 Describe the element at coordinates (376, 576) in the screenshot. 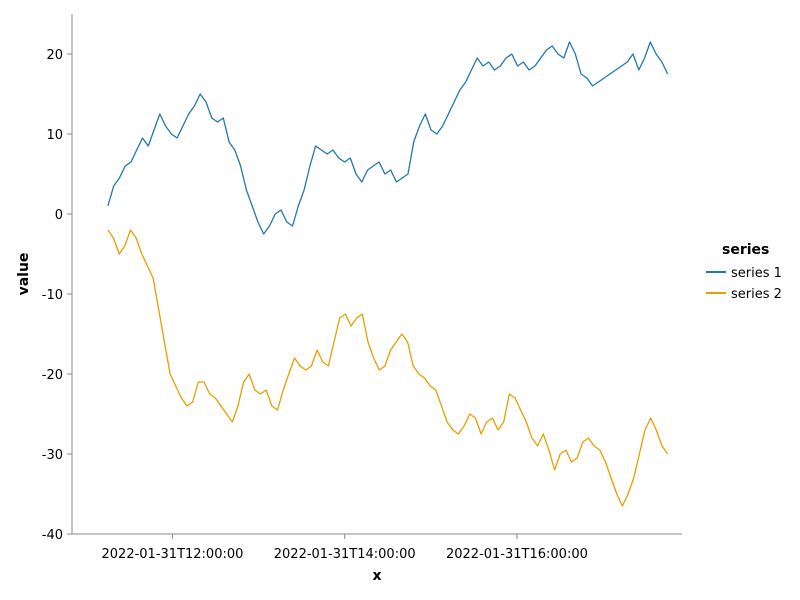

I see `x-axis-title: x` at that location.